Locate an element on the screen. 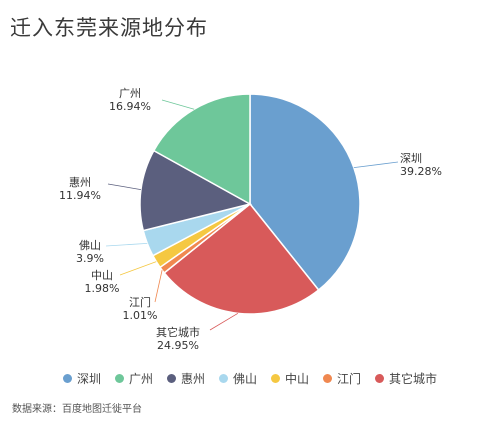 The image size is (500, 425). legend-item-1: 广州 is located at coordinates (133, 378).